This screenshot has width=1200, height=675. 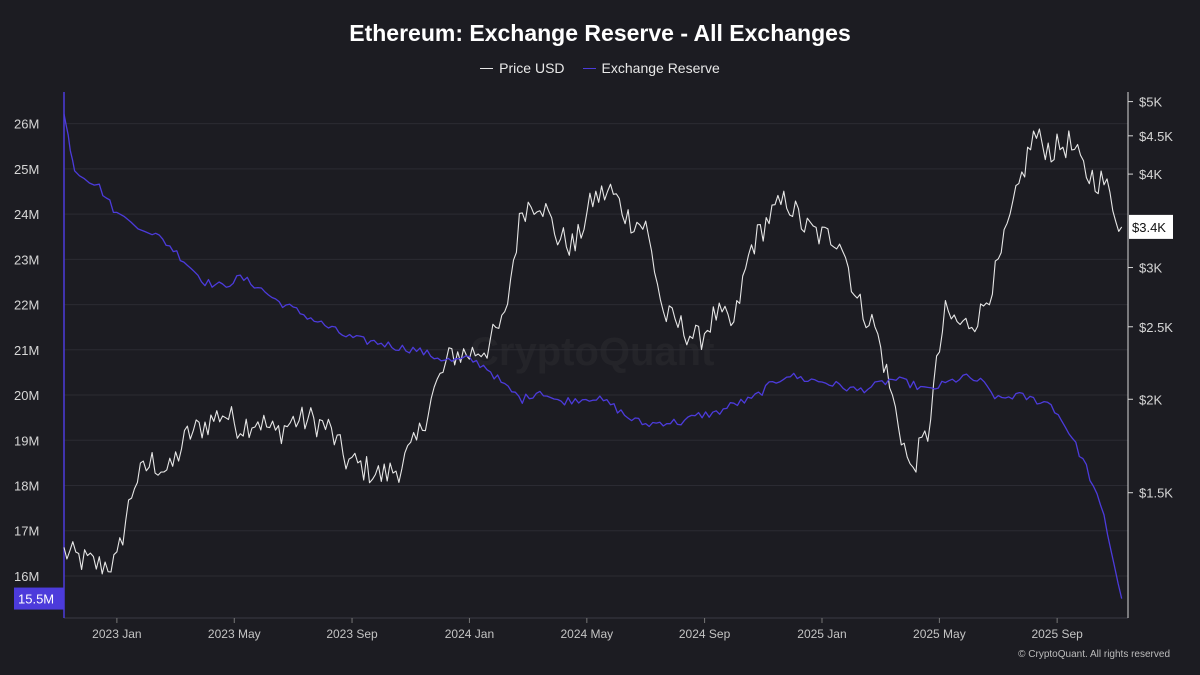 What do you see at coordinates (1150, 268) in the screenshot?
I see `y-right-tick-label: $3K` at bounding box center [1150, 268].